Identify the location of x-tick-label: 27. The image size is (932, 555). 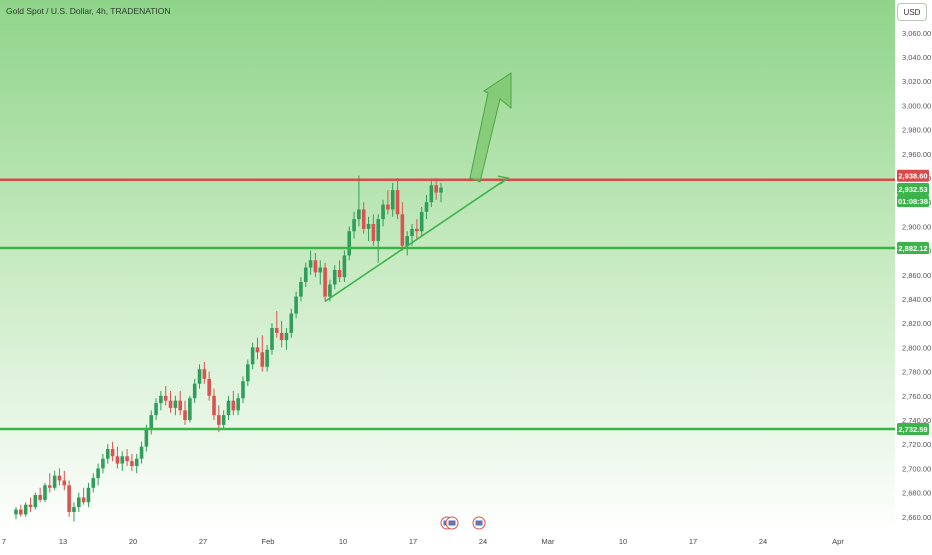
(203, 541).